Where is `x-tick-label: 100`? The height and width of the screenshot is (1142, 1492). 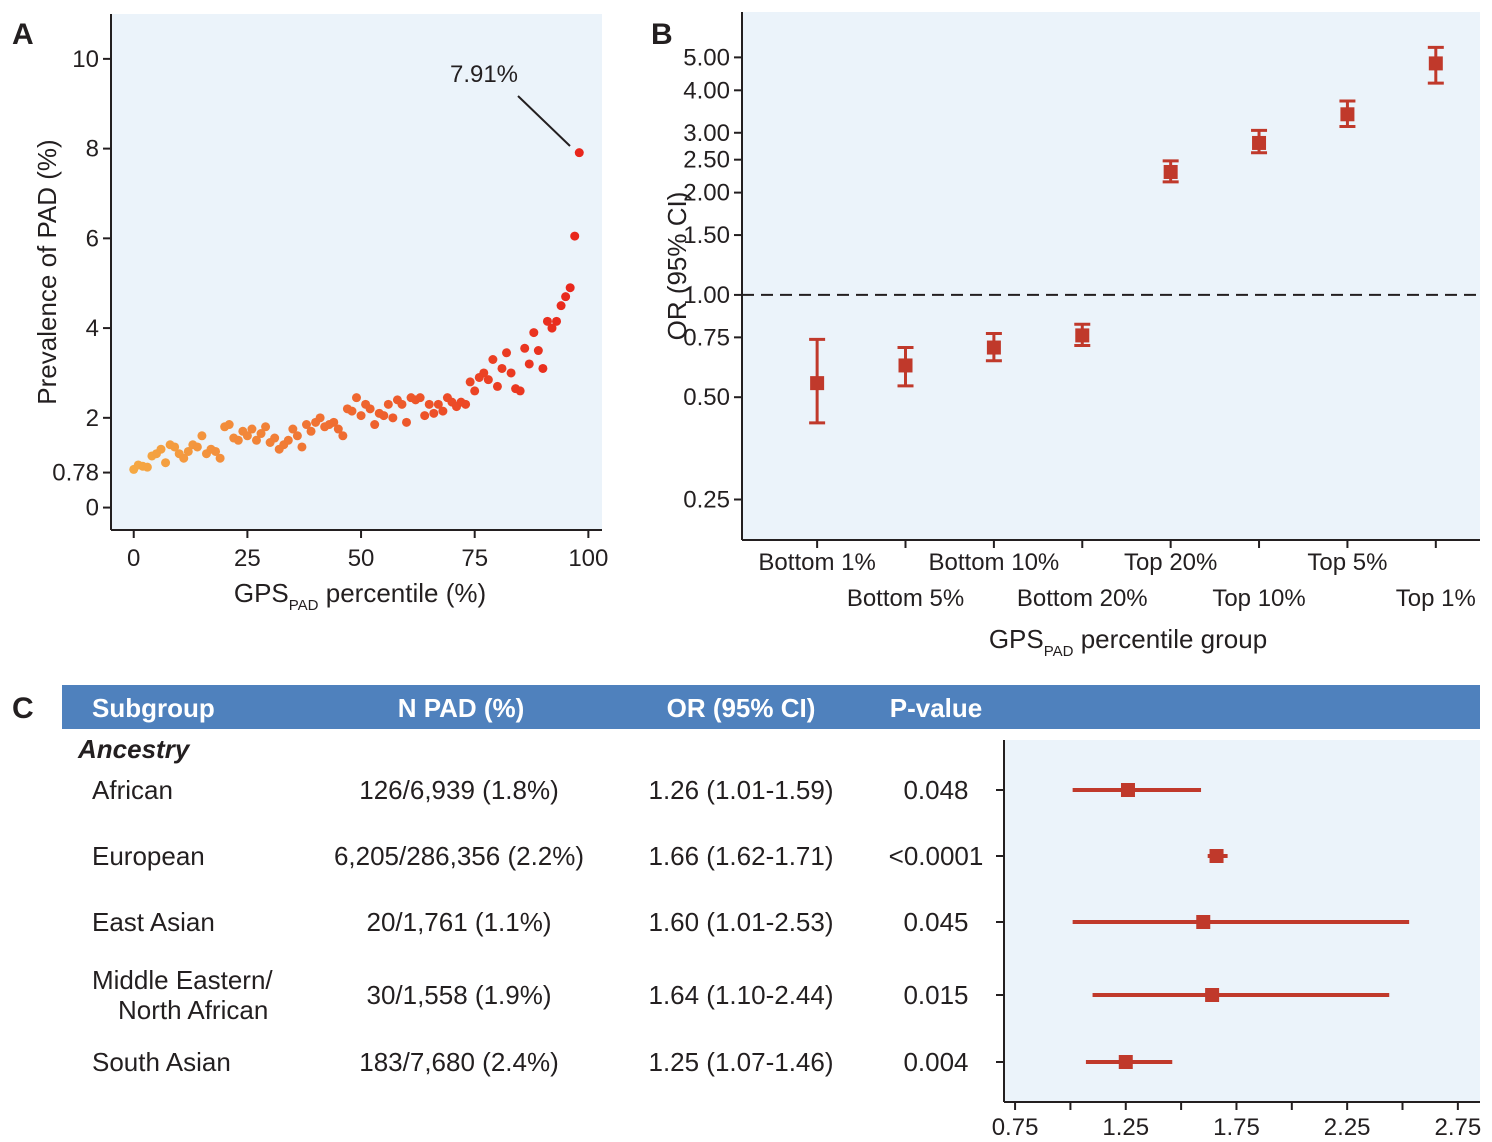 x-tick-label: 100 is located at coordinates (588, 558).